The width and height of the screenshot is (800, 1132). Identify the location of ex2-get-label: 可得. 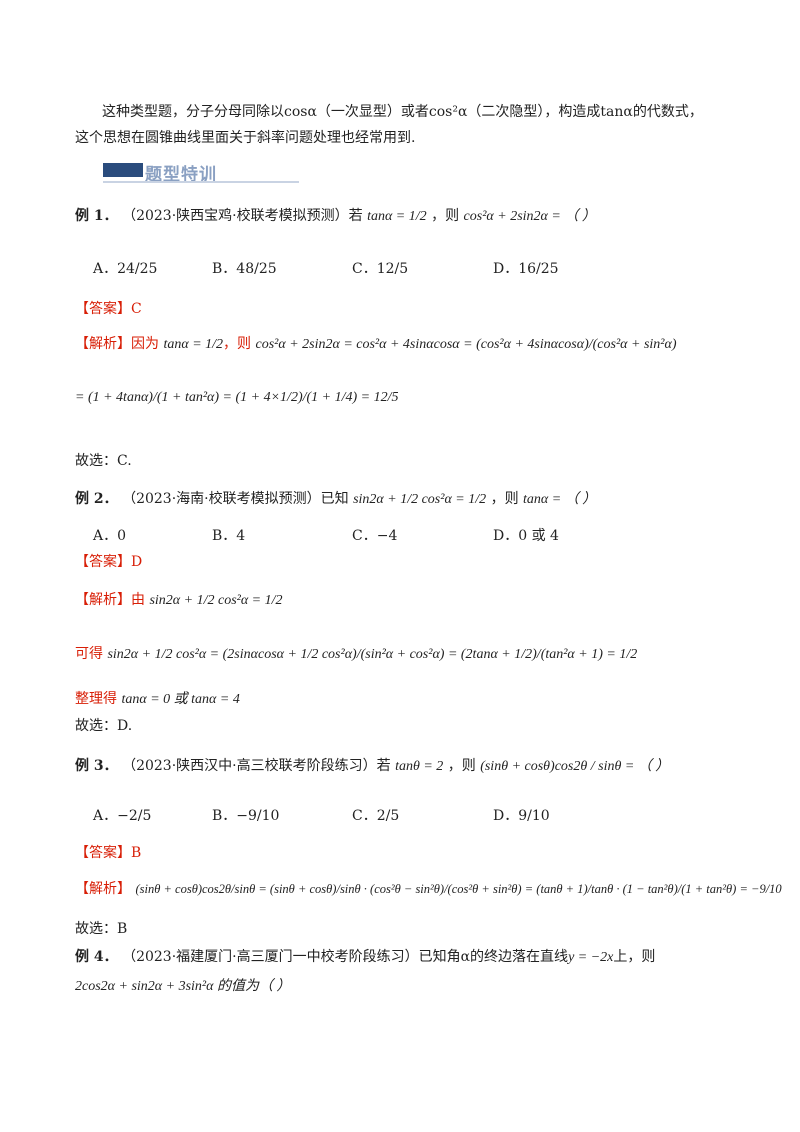
(89, 654).